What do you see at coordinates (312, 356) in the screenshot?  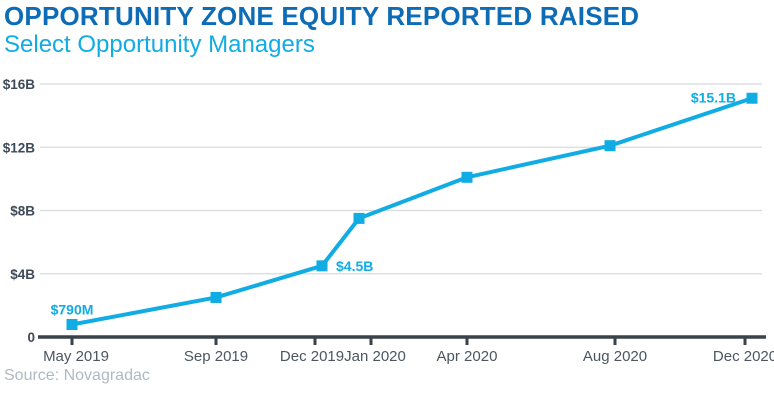 I see `x-axis-label: Dec 2019` at bounding box center [312, 356].